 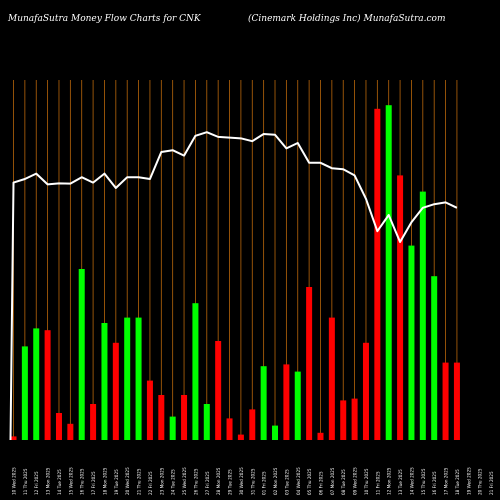 I want to click on x-tick-label: 18 Tue 2025, so click(x=457, y=482).